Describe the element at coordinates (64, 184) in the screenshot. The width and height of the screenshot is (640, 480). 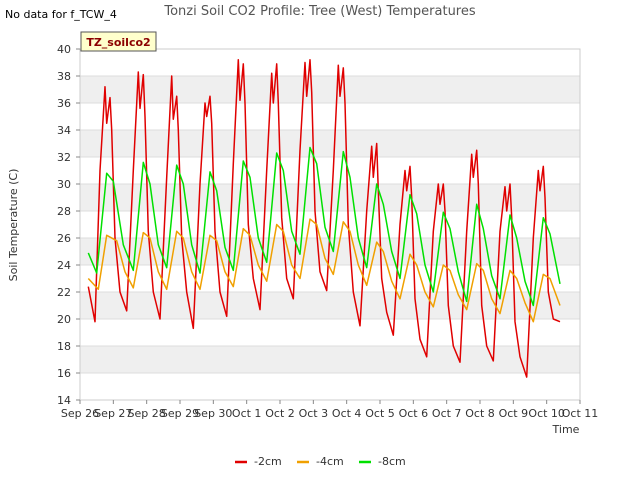
I see `y-tick-label: 30` at that location.